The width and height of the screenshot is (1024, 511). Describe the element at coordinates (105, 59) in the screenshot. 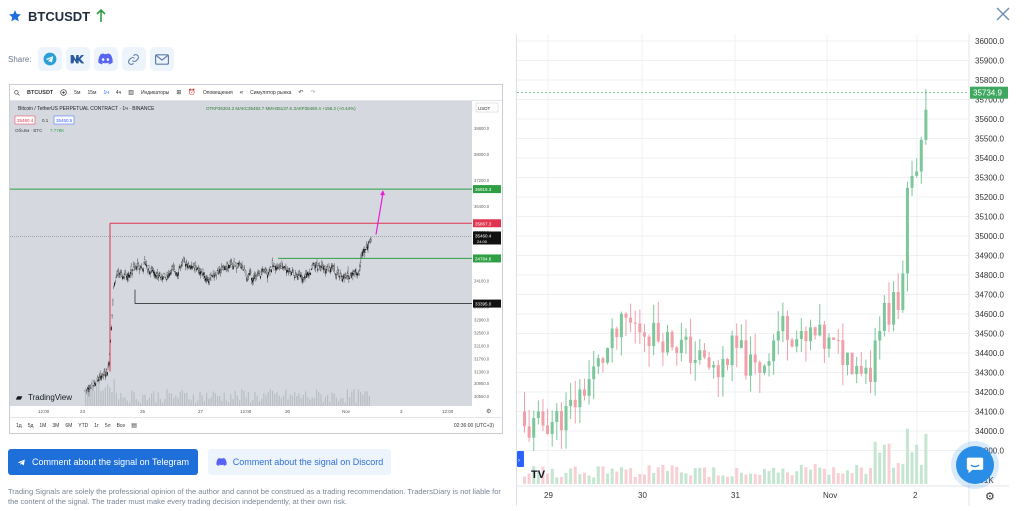

I see `share-discord-button` at that location.